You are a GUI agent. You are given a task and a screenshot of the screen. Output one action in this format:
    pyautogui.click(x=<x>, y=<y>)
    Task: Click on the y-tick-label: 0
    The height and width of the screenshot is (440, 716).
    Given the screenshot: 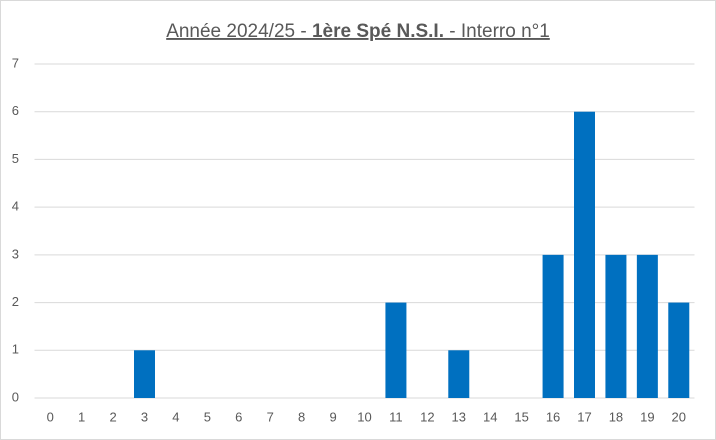 What is the action you would take?
    pyautogui.click(x=15, y=396)
    